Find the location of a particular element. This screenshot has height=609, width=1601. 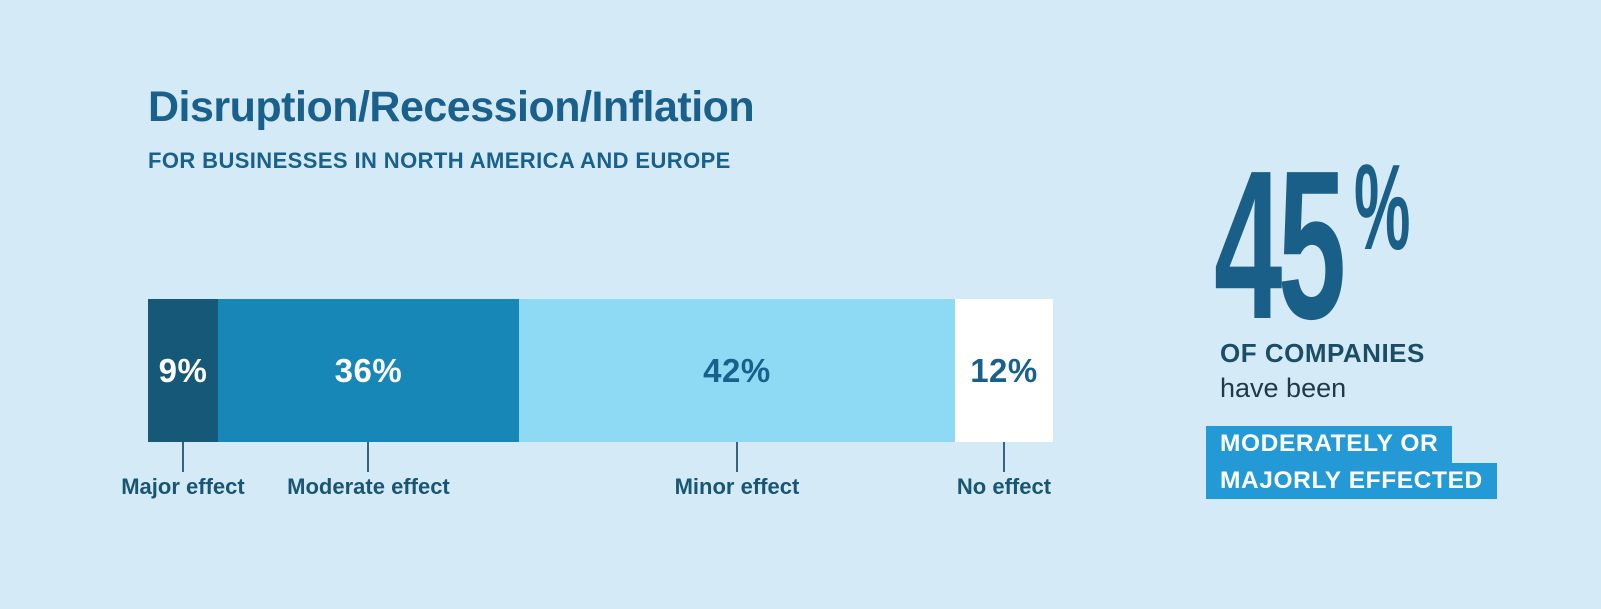

highlight-line-moderately-or: MODERATELY OR is located at coordinates (1329, 444).